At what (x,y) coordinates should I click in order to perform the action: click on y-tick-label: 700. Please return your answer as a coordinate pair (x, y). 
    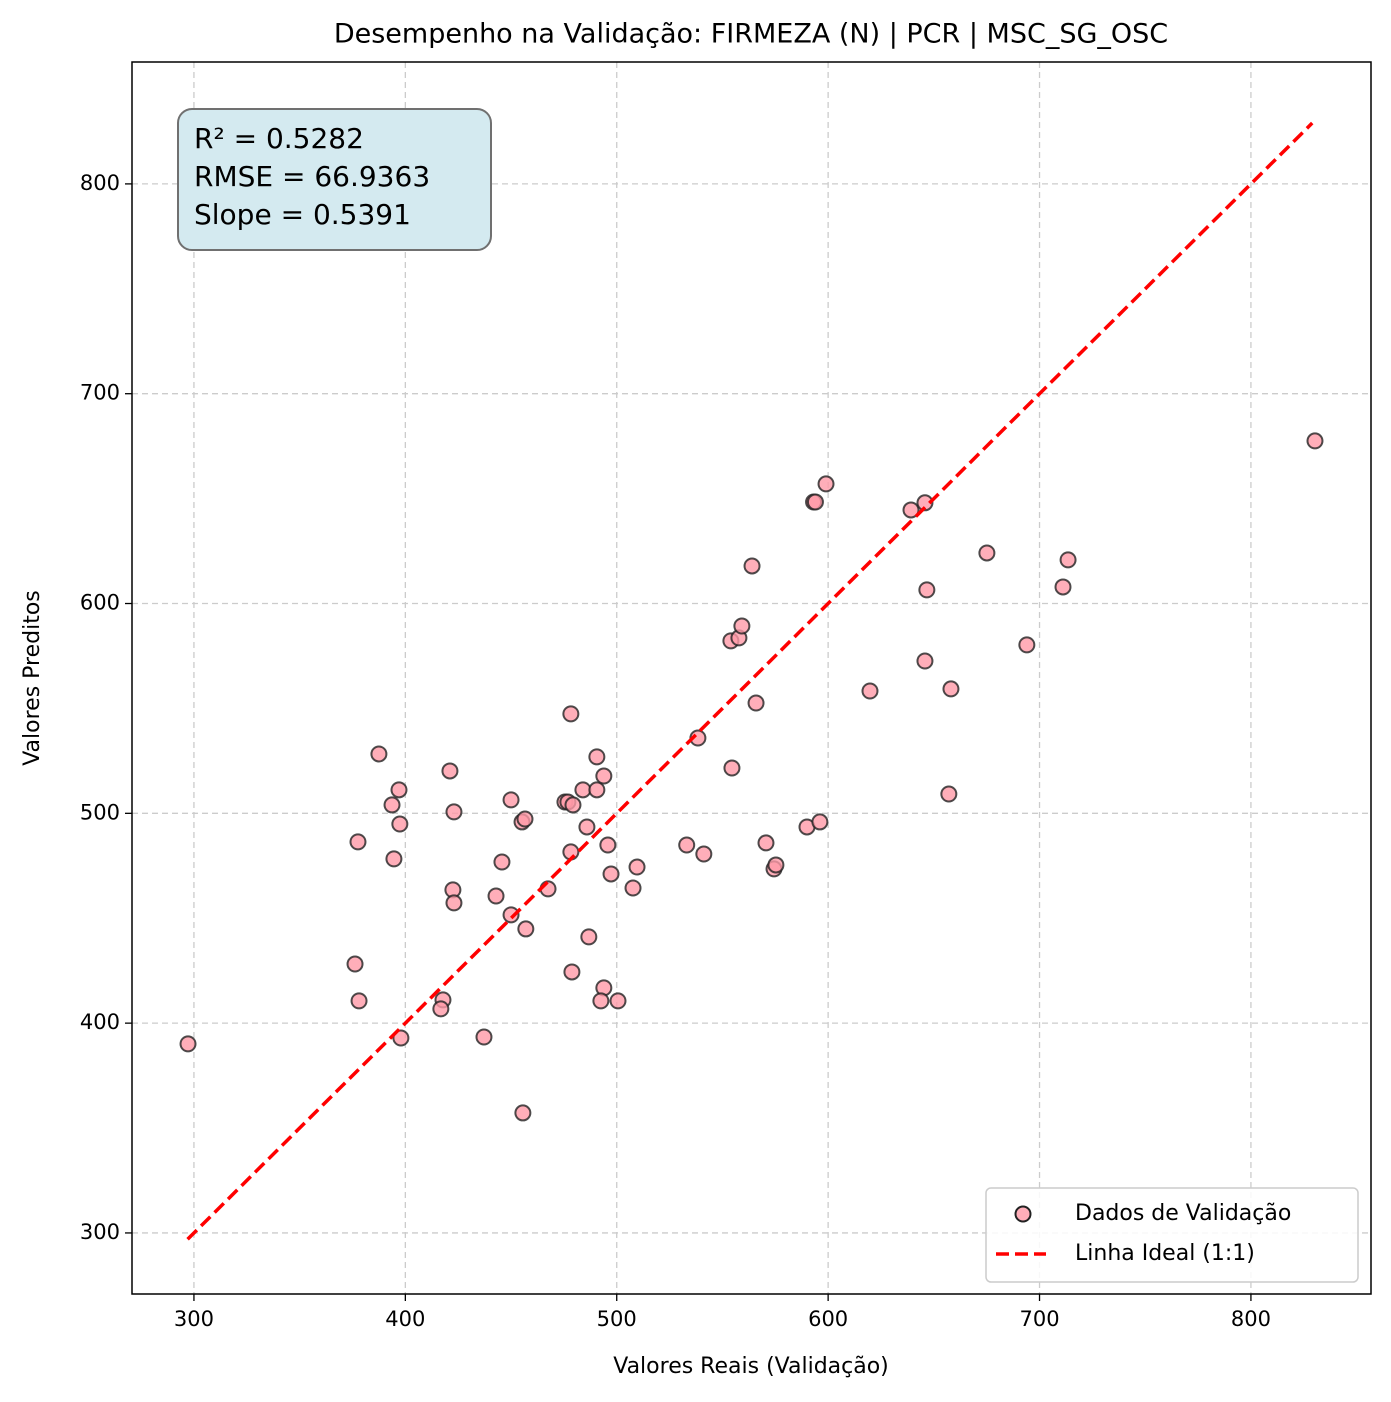
    Looking at the image, I should click on (100, 393).